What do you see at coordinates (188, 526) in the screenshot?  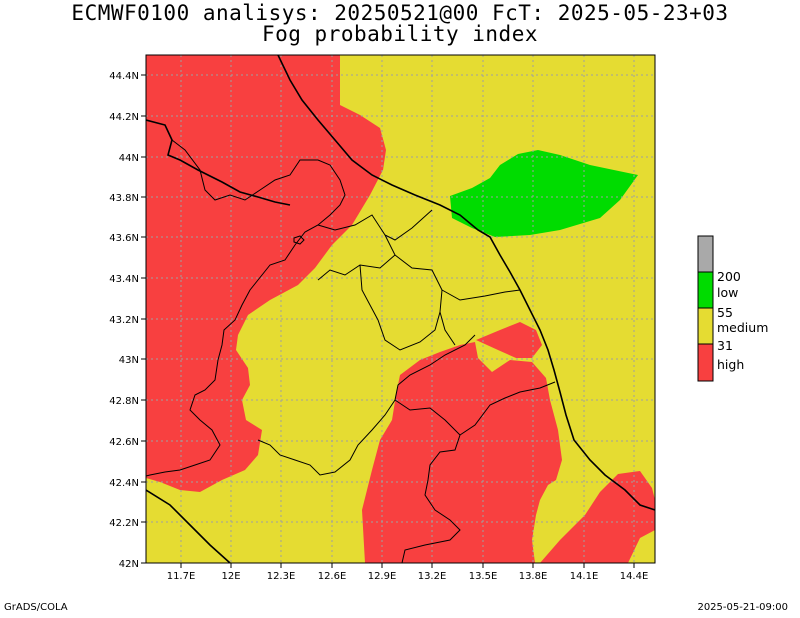 I see `national-border-south` at bounding box center [188, 526].